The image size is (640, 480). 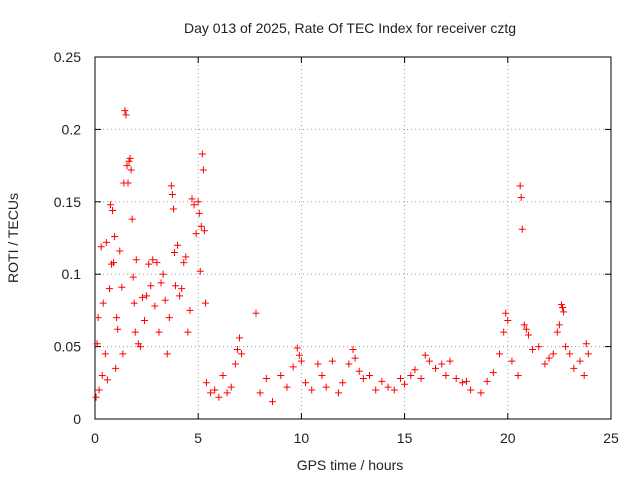 I want to click on x-tick-label: 25, so click(x=611, y=438).